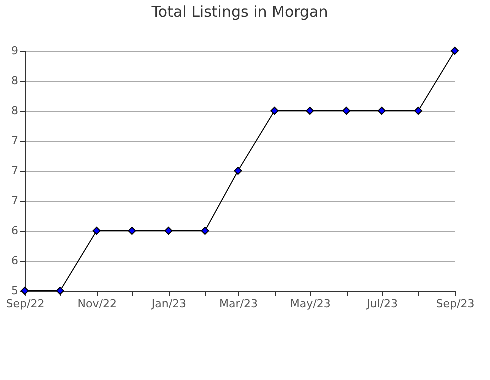 The width and height of the screenshot is (490, 380). I want to click on chart-title: Total Listings in Morgan, so click(239, 12).